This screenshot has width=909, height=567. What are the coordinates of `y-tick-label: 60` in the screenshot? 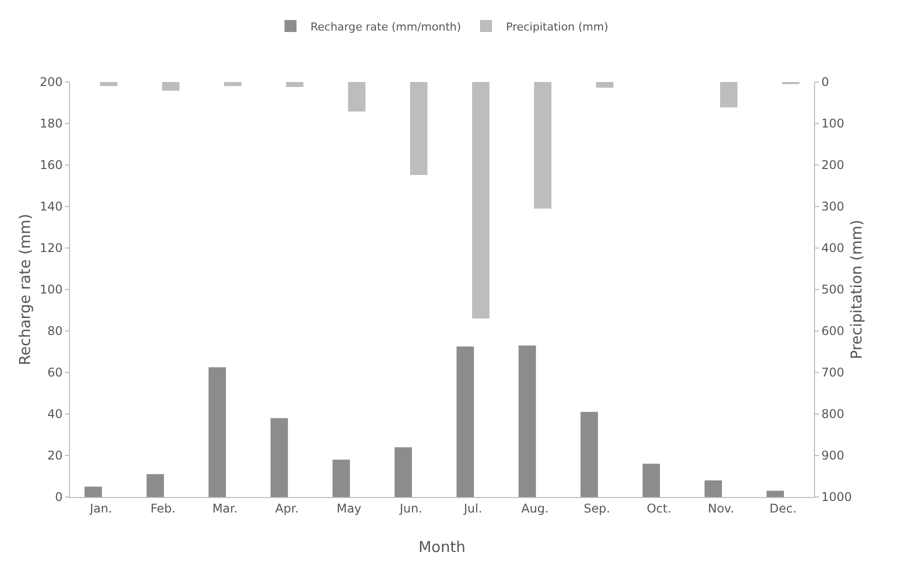 It's located at (55, 373).